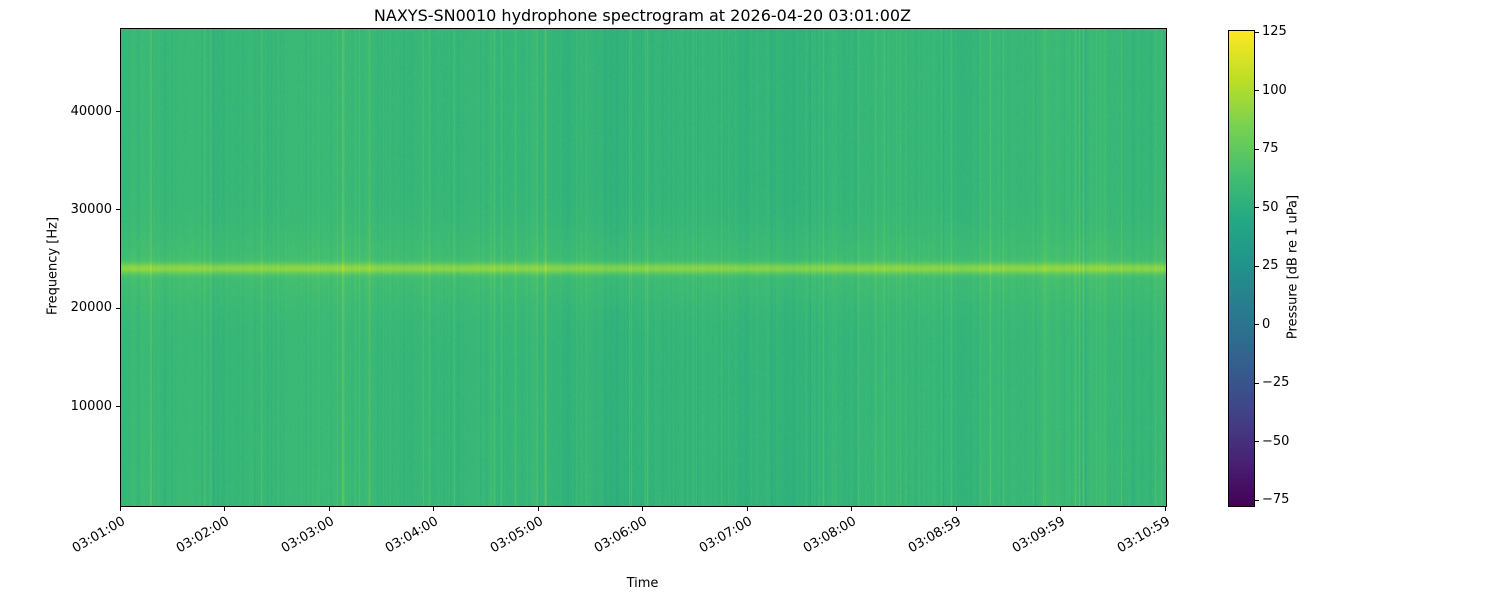 The image size is (1500, 600). I want to click on y-tick-label: 30000, so click(91, 209).